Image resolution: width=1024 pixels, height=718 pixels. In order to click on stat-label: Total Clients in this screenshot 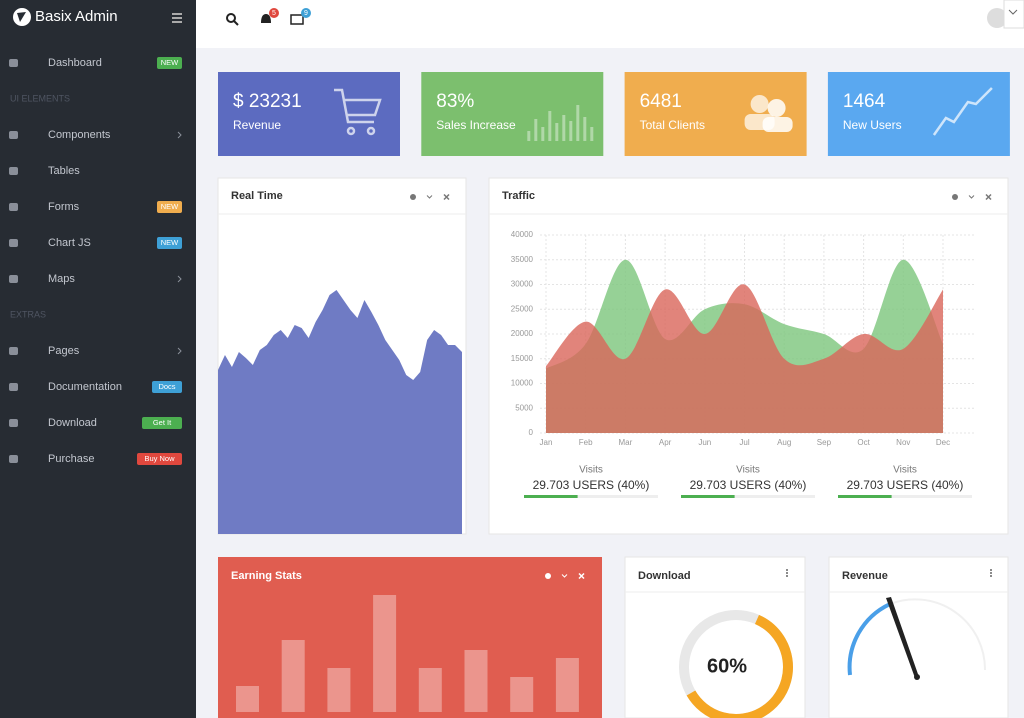, I will do `click(672, 125)`.